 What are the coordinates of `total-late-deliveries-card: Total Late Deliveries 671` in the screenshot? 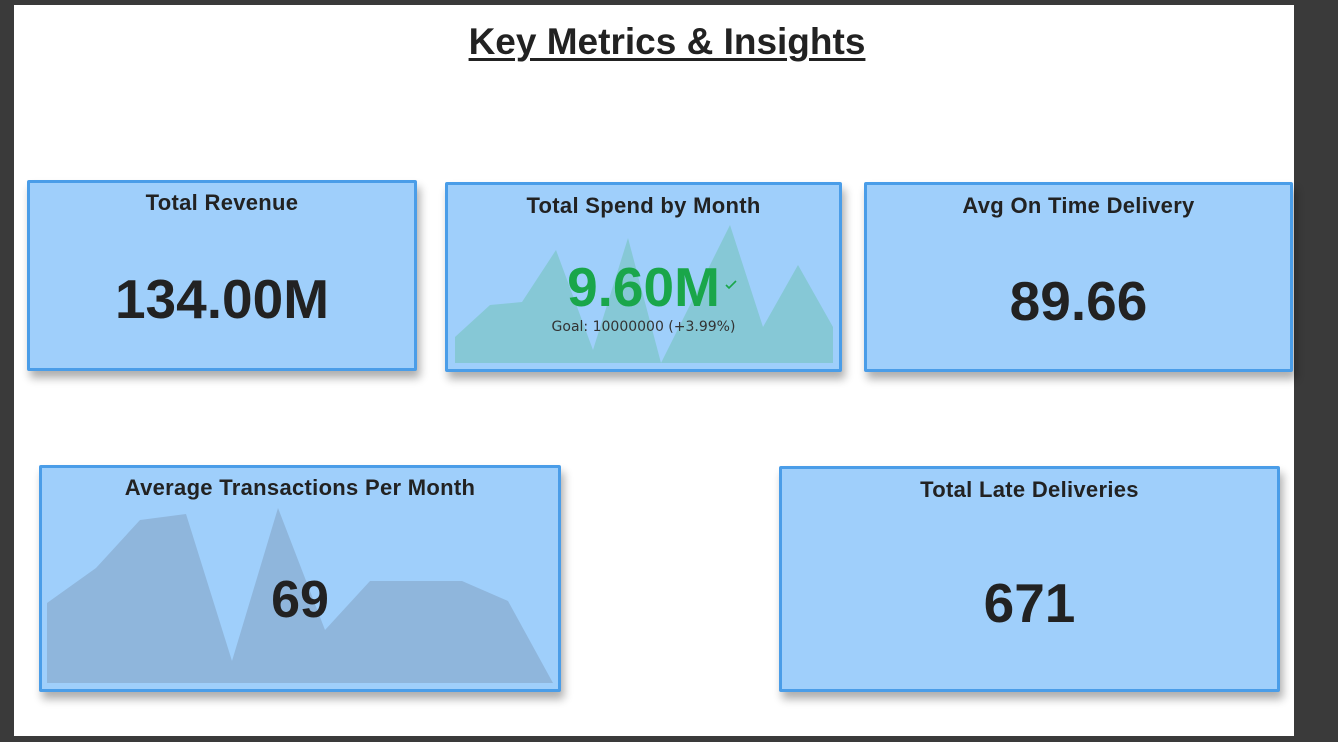 It's located at (1029, 579).